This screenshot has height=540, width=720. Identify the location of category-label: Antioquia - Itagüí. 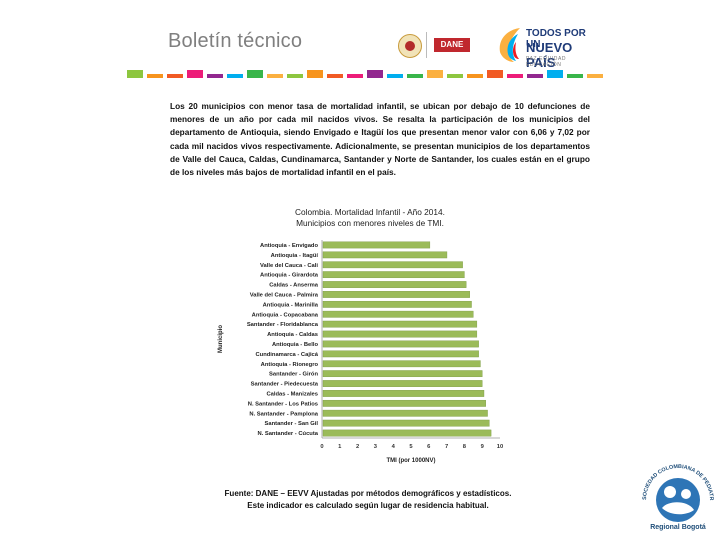
(295, 256).